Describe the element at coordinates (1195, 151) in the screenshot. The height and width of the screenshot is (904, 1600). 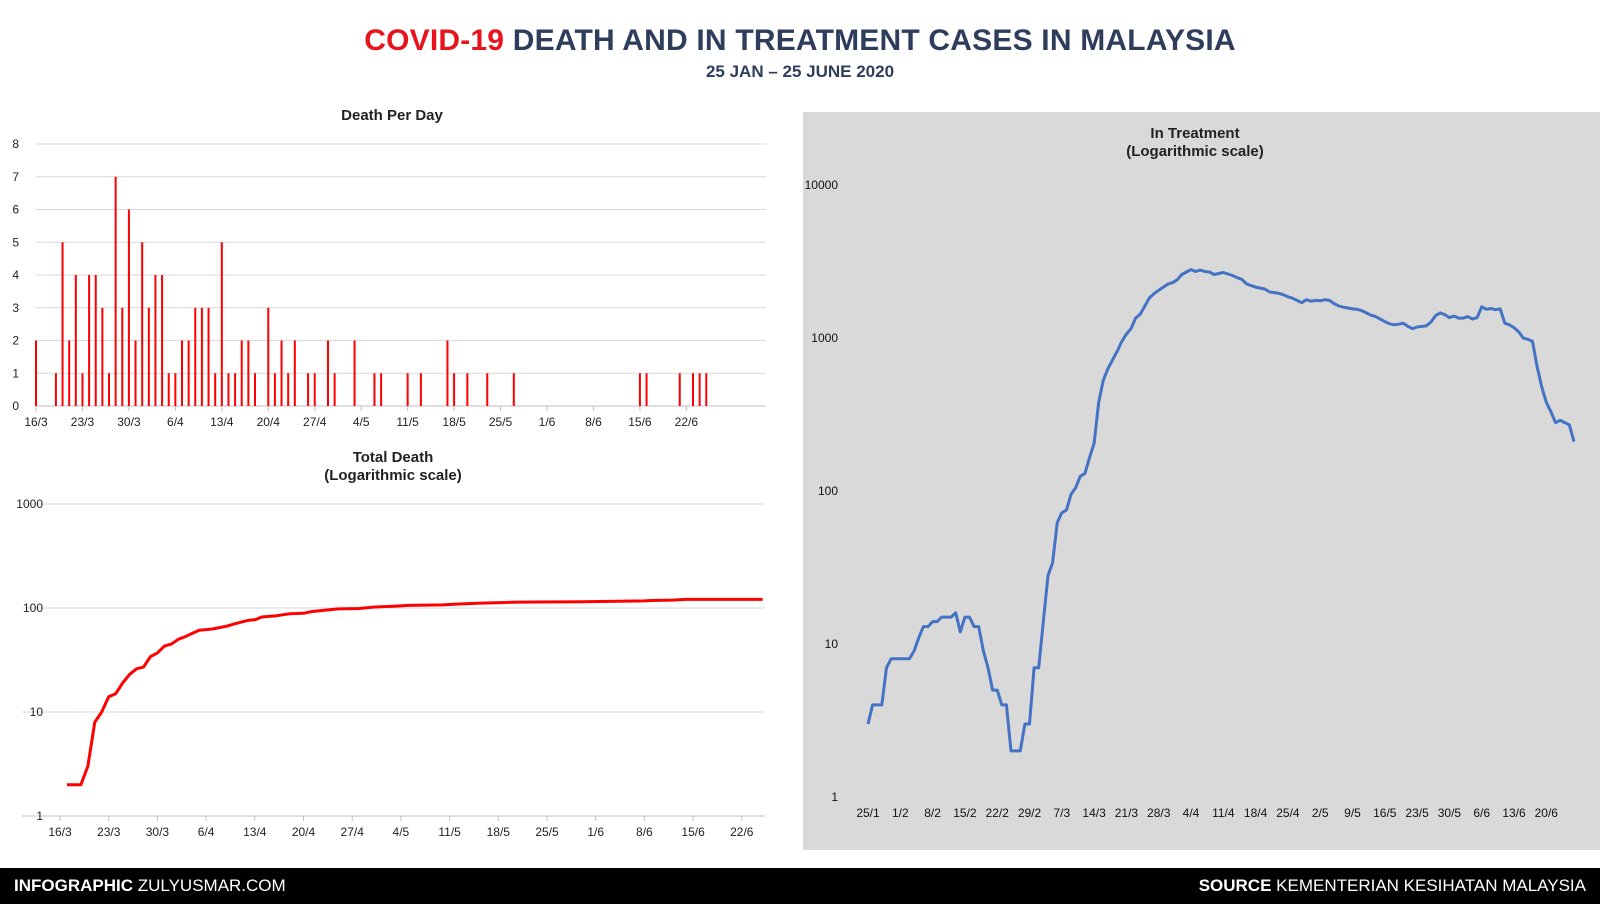
I see `chart-title-line-1: (Logarithmic scale)` at that location.